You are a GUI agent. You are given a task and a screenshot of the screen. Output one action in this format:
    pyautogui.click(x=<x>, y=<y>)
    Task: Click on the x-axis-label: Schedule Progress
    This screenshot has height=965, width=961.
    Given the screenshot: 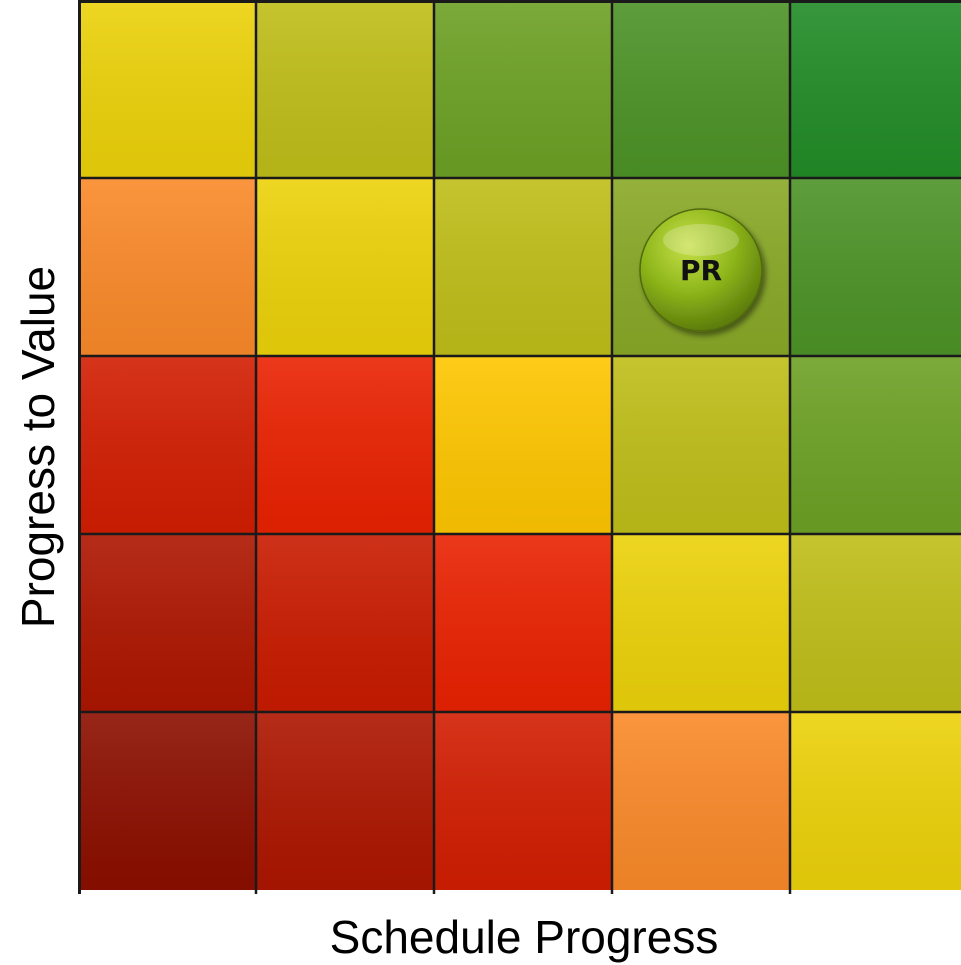 What is the action you would take?
    pyautogui.click(x=524, y=937)
    